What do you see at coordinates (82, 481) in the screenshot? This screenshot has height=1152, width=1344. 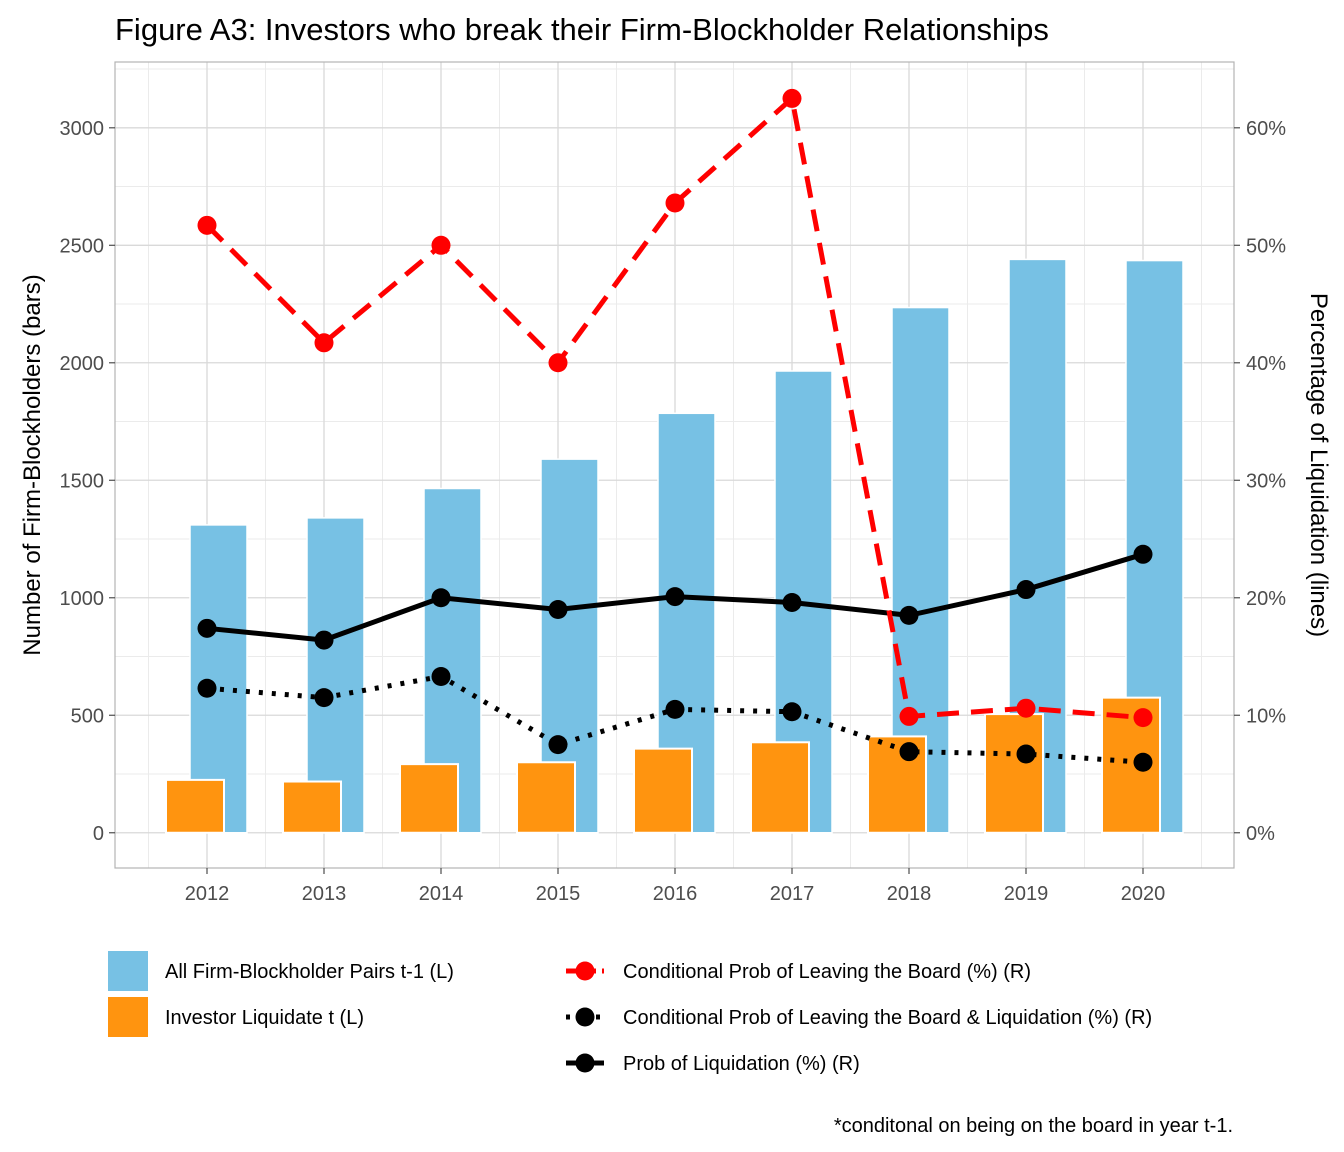 I see `y-tick-label: 1500` at bounding box center [82, 481].